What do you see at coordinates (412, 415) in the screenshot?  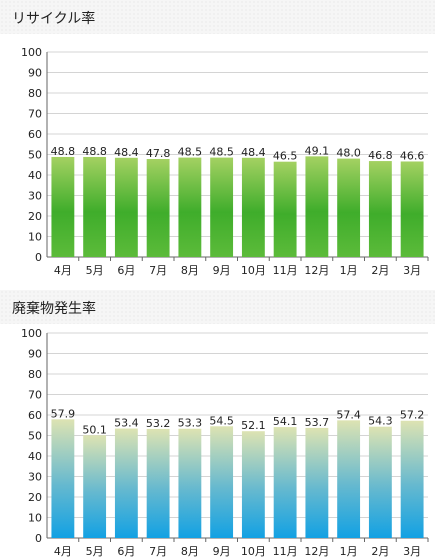 I see `data-label: 57.2` at bounding box center [412, 415].